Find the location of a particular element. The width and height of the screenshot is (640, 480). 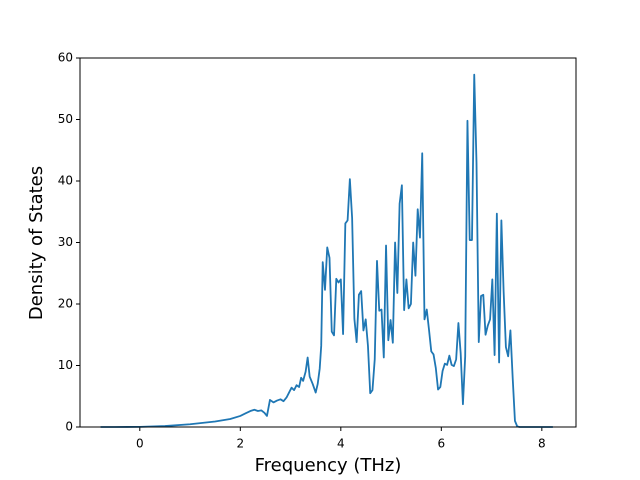

y-tick-label: 40 is located at coordinates (65, 181).